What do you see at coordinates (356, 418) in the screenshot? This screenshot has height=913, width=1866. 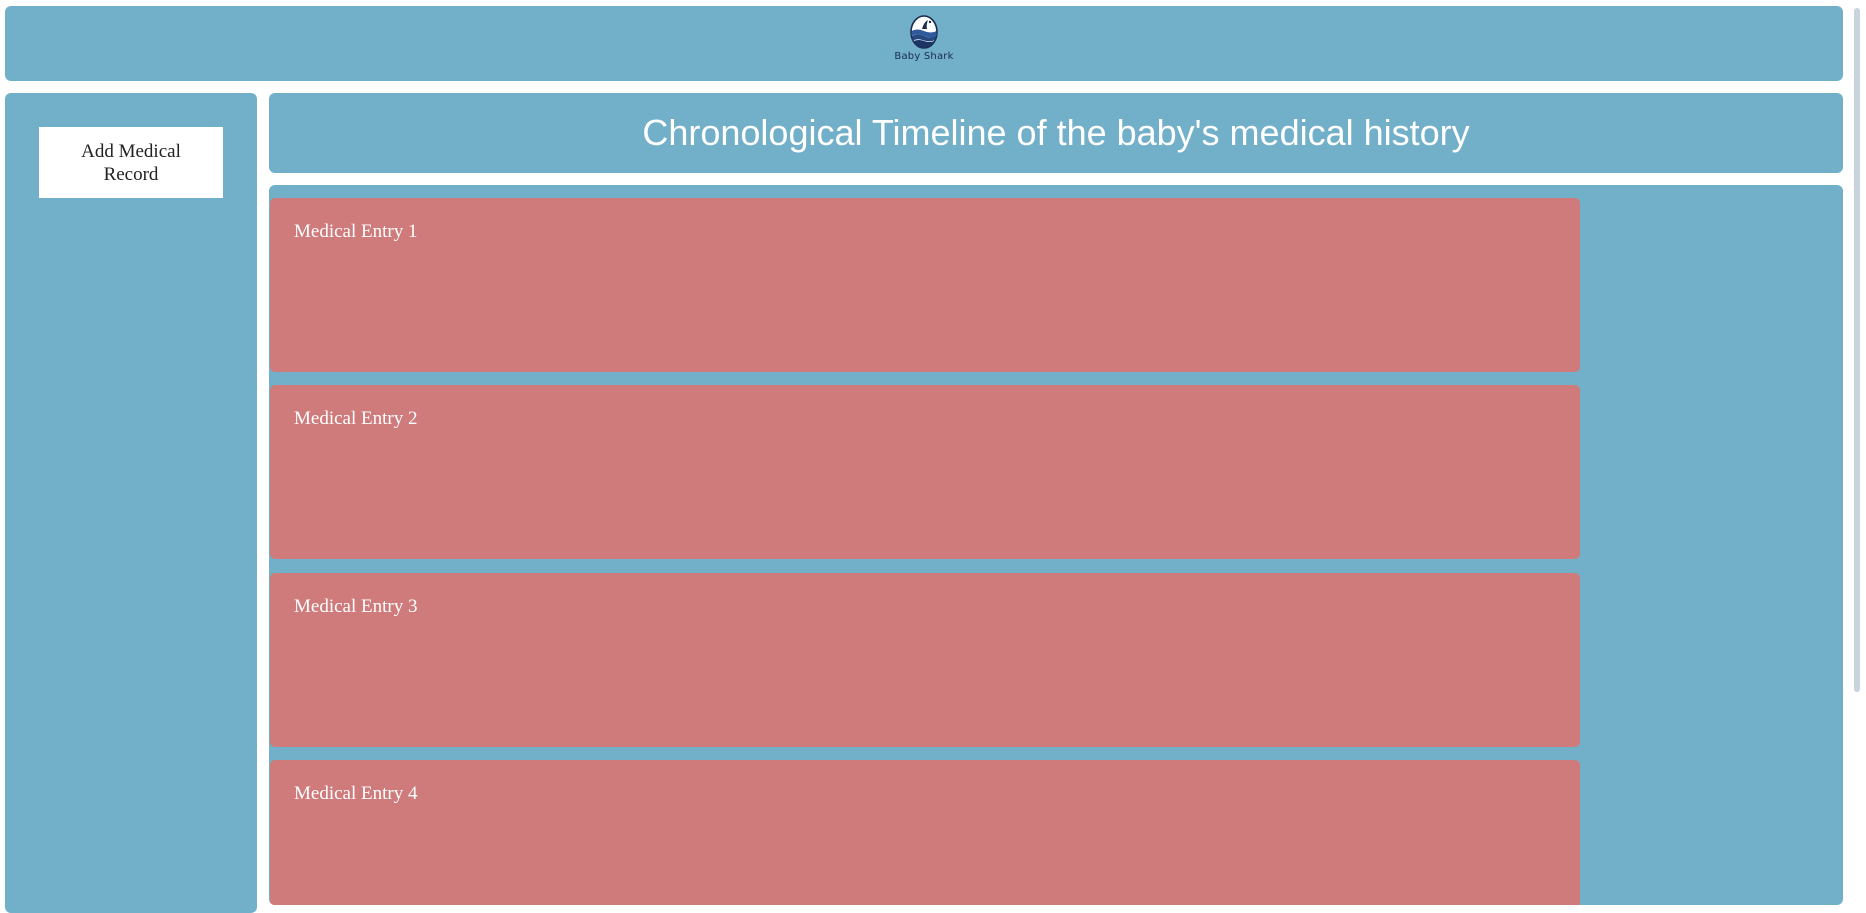 I see `medical-entry-label: Medical Entry 2` at bounding box center [356, 418].